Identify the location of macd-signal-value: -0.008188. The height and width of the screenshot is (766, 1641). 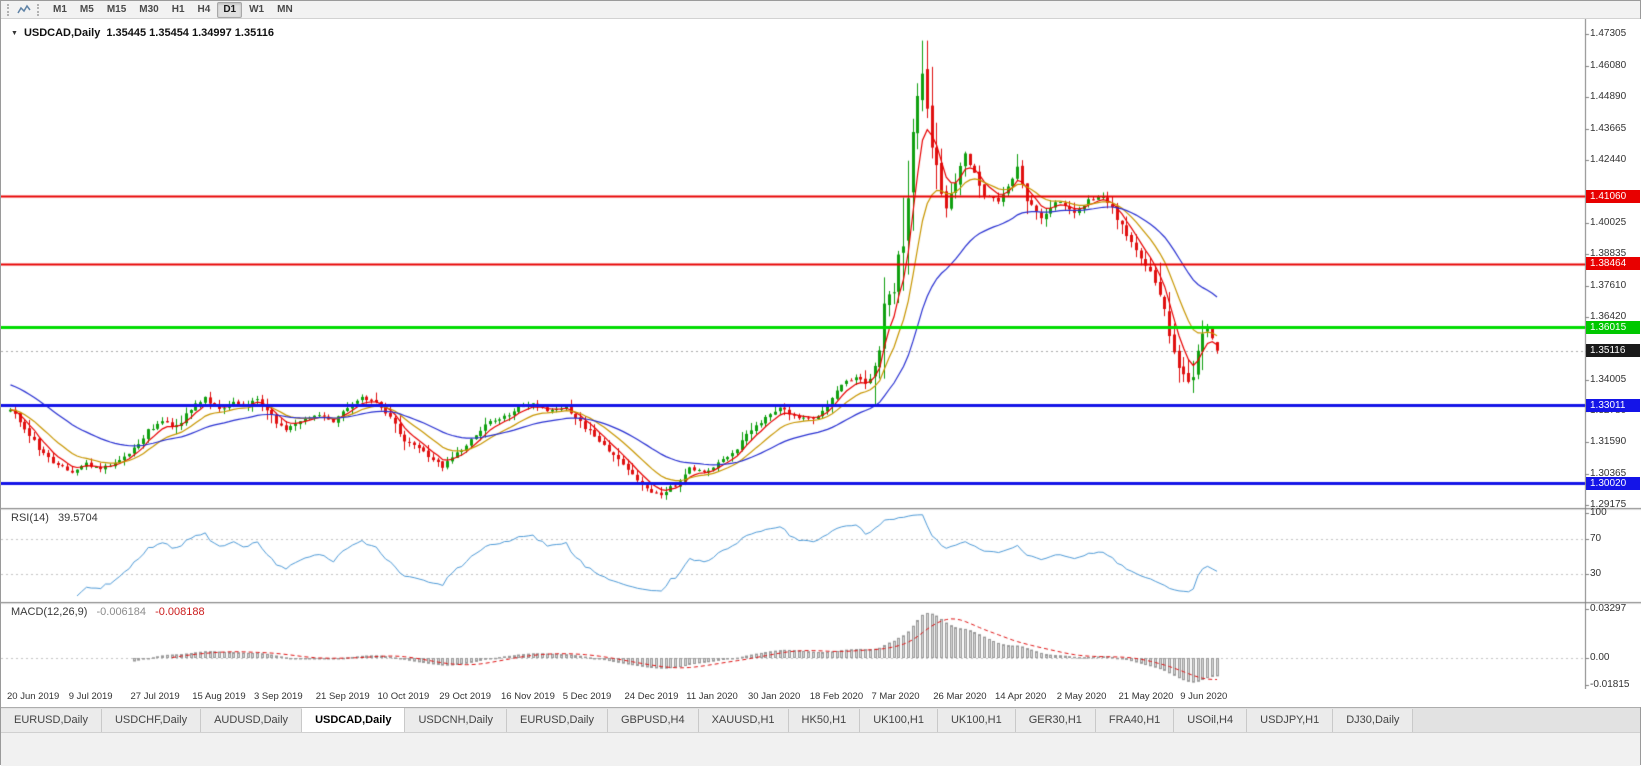
(180, 612).